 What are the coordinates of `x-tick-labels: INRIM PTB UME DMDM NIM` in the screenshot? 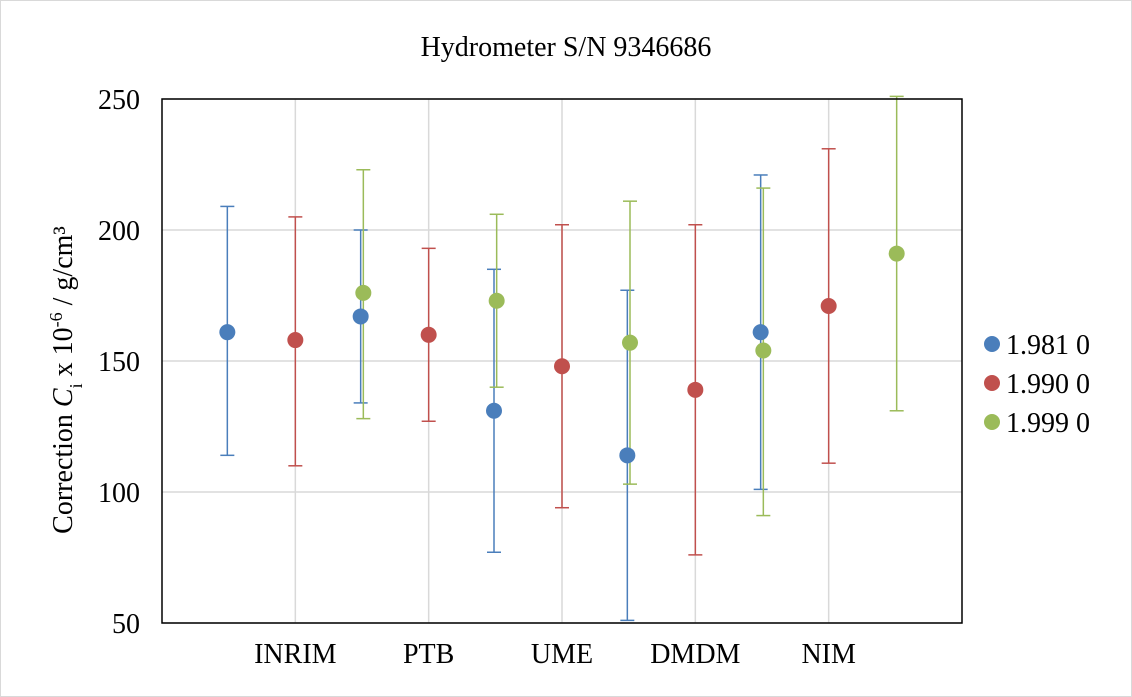 It's located at (555, 654).